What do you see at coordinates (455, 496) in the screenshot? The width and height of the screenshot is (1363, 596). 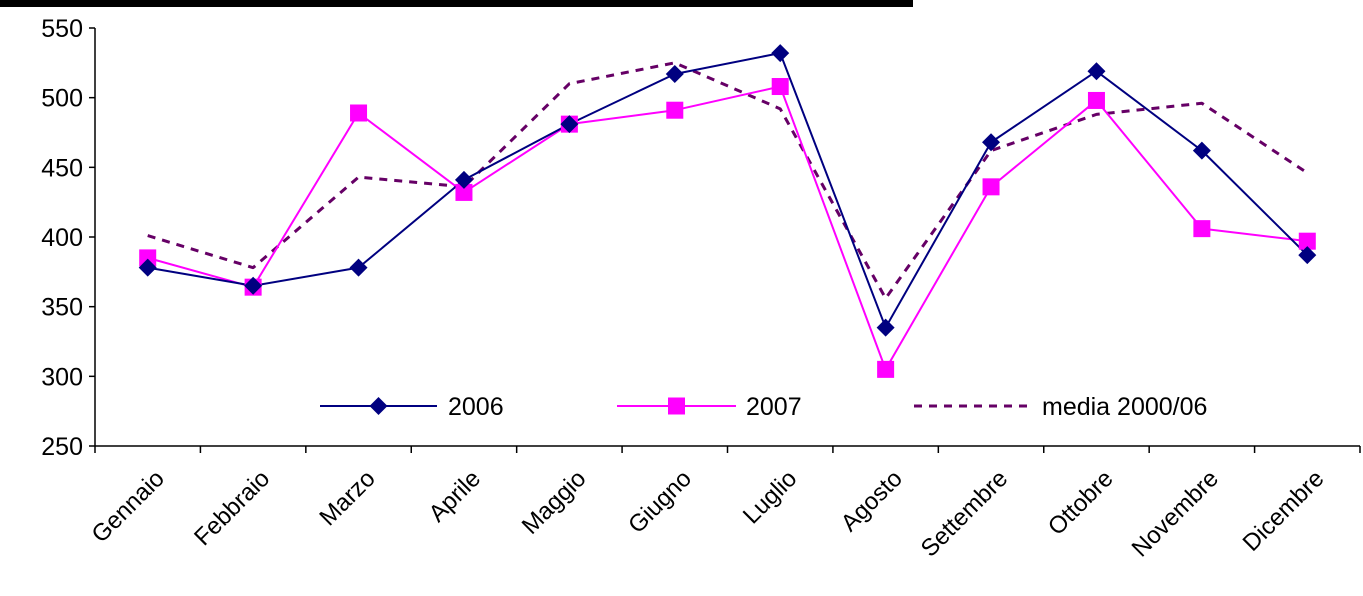 I see `x-tick-label: Aprile` at bounding box center [455, 496].